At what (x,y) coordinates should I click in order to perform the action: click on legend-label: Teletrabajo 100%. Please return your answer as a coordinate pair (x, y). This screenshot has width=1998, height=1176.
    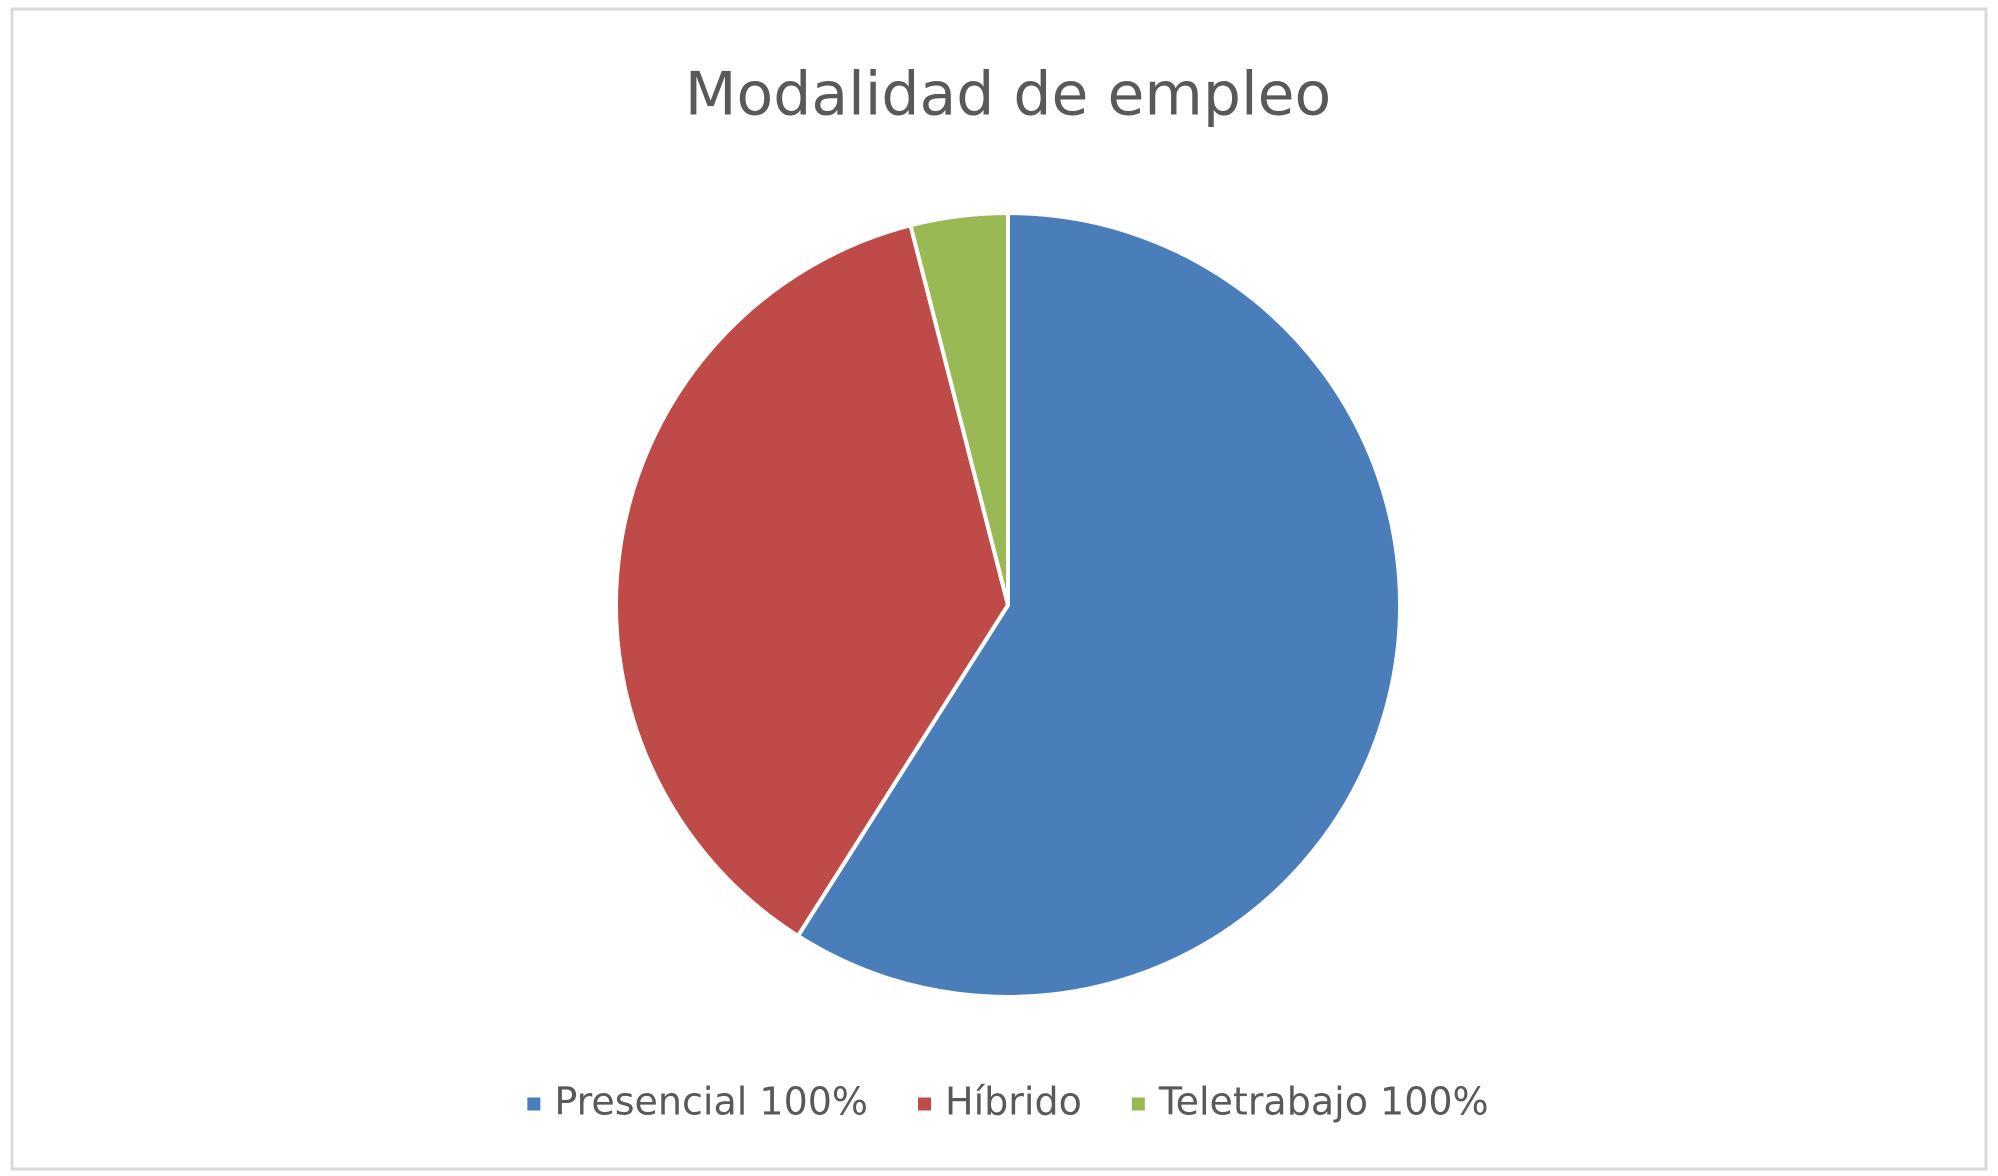
    Looking at the image, I should click on (1323, 1102).